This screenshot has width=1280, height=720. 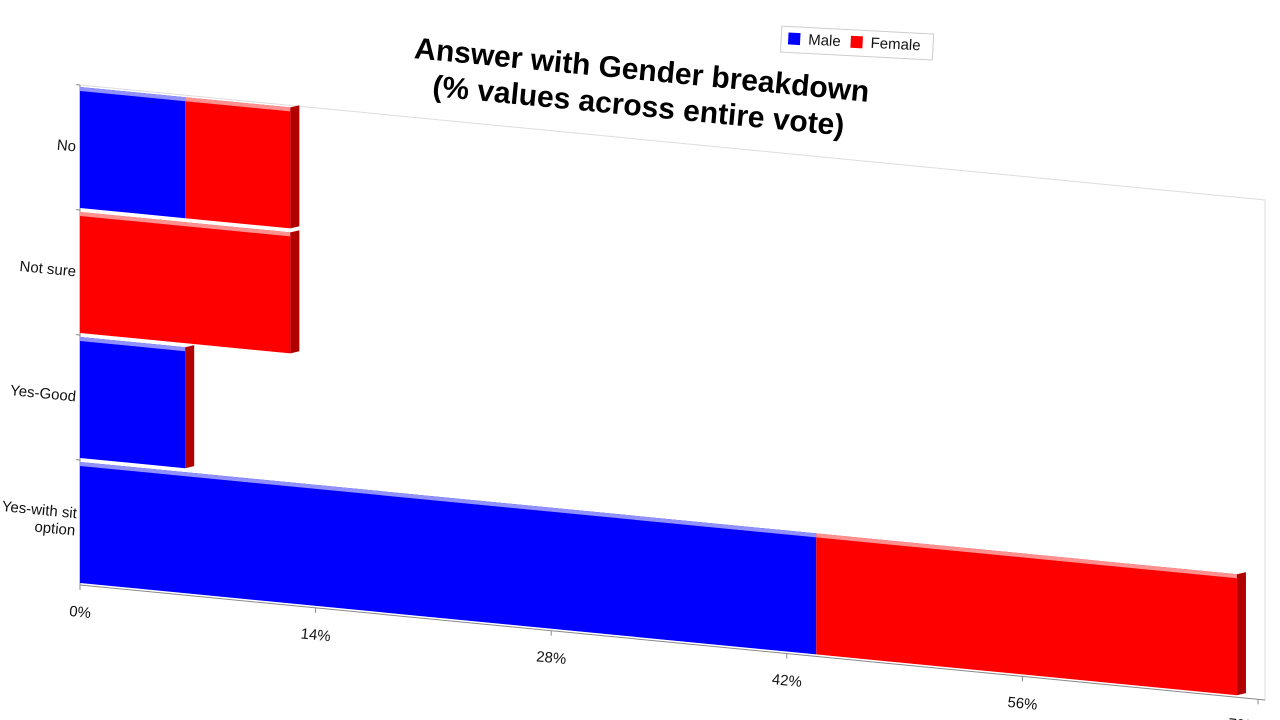 What do you see at coordinates (895, 45) in the screenshot?
I see `legend-label: Female` at bounding box center [895, 45].